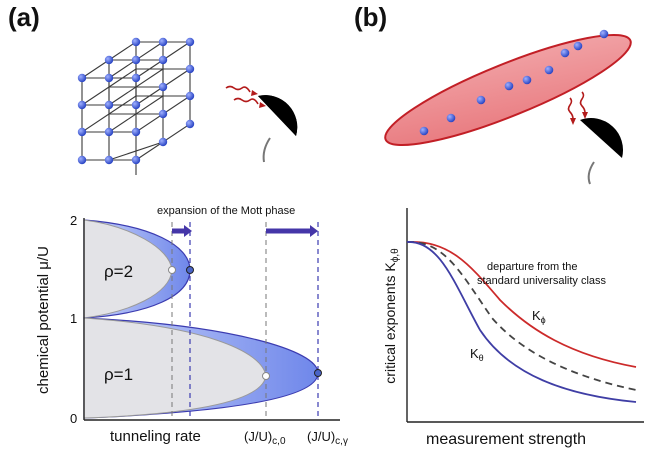 The image size is (668, 454). What do you see at coordinates (118, 271) in the screenshot?
I see `phase-rho2-label: ρ=2` at bounding box center [118, 271].